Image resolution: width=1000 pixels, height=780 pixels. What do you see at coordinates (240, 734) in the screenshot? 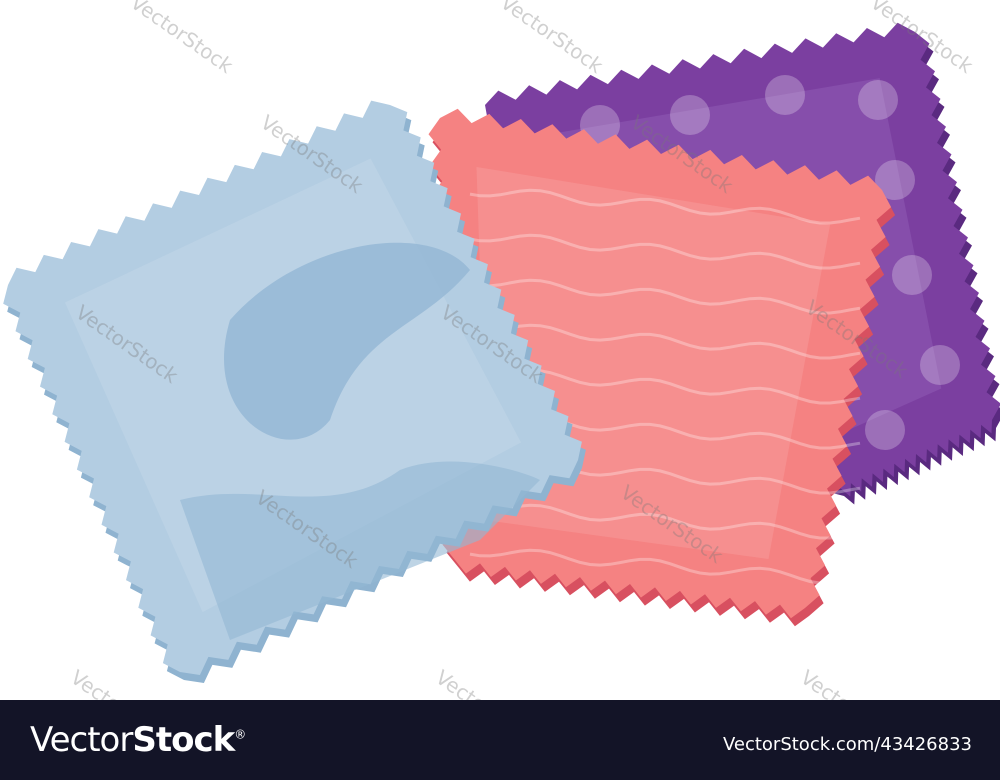
I see `registered-mark: ®` at bounding box center [240, 734].